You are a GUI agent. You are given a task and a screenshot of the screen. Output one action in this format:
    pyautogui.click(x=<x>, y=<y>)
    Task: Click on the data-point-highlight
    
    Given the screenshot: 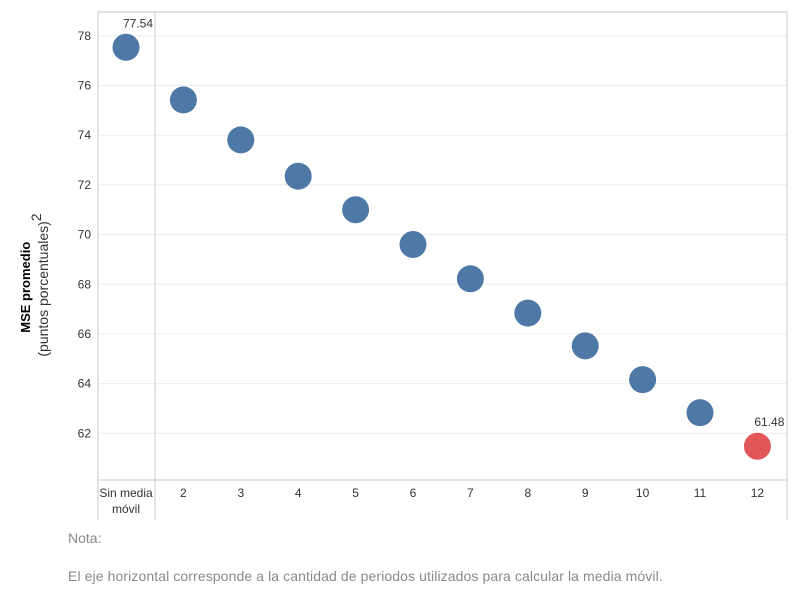 What is the action you would take?
    pyautogui.click(x=757, y=446)
    